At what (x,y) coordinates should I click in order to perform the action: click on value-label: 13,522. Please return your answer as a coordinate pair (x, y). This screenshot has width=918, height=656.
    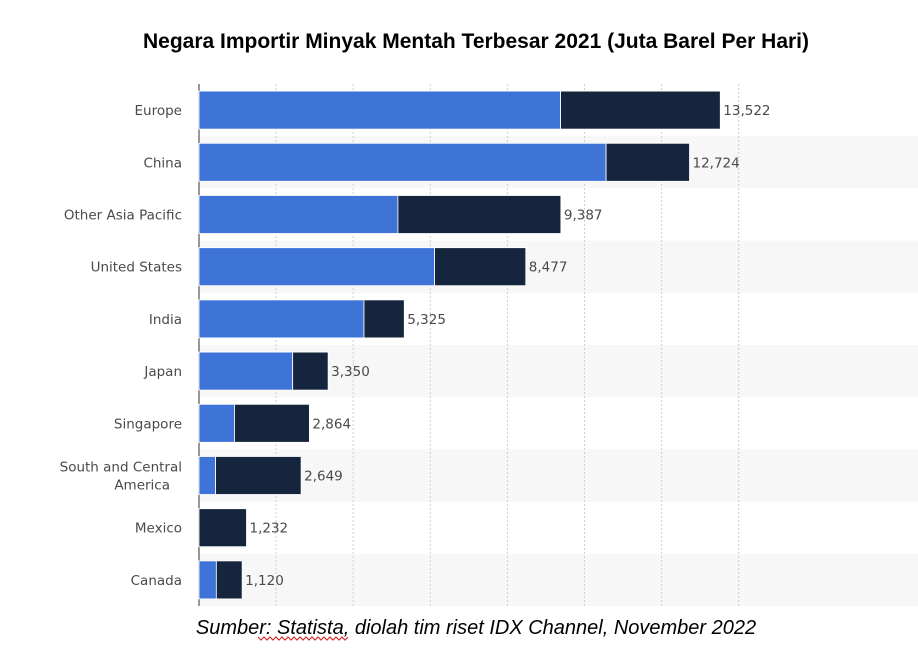
    Looking at the image, I should click on (746, 111).